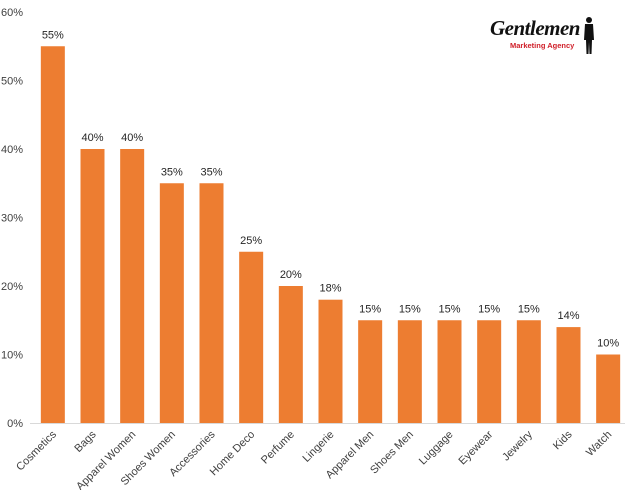  I want to click on logo-title: Gentlemen, so click(535, 28).